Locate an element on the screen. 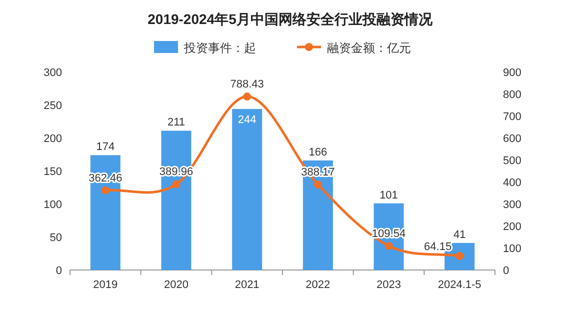 The image size is (581, 327). x-tick-label: 2019 is located at coordinates (105, 285).